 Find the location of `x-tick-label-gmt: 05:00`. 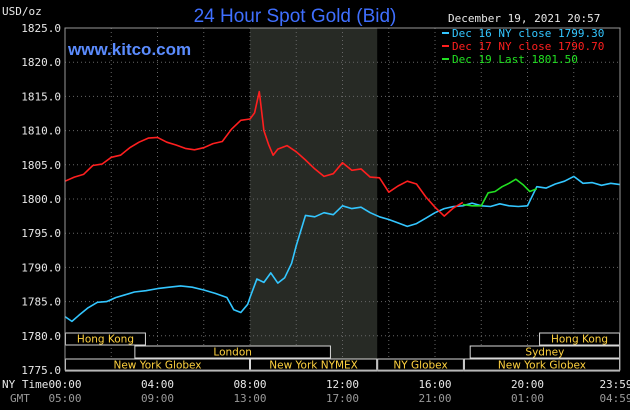

x-tick-label-gmt: 05:00 is located at coordinates (64, 398).